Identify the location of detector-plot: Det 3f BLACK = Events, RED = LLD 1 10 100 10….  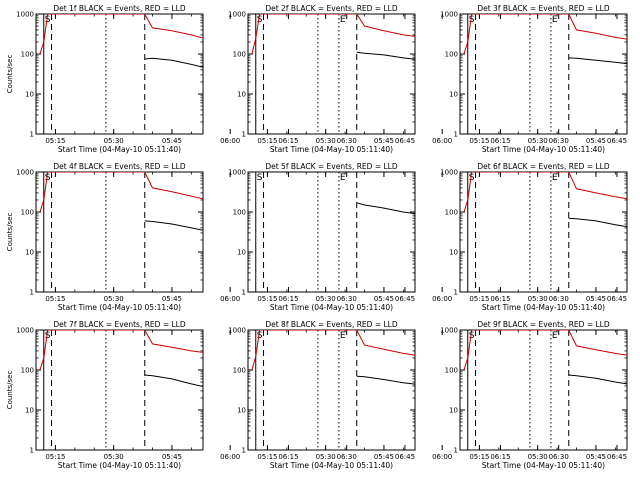
(534, 79).